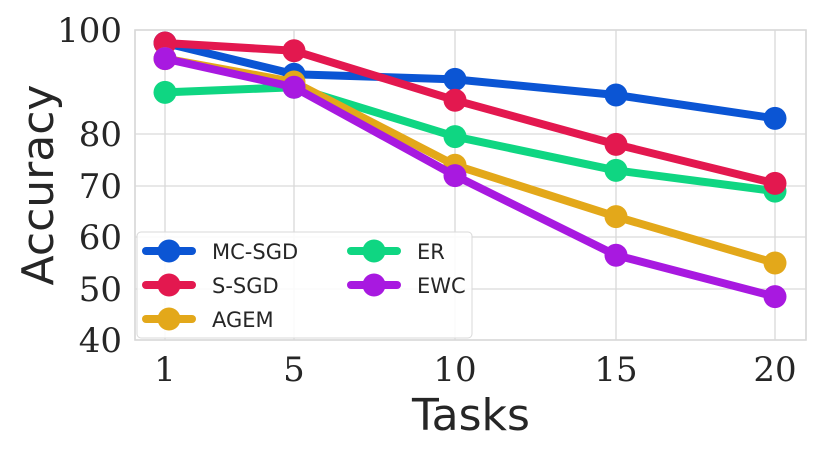  I want to click on x-tick-label: 1, so click(165, 370).